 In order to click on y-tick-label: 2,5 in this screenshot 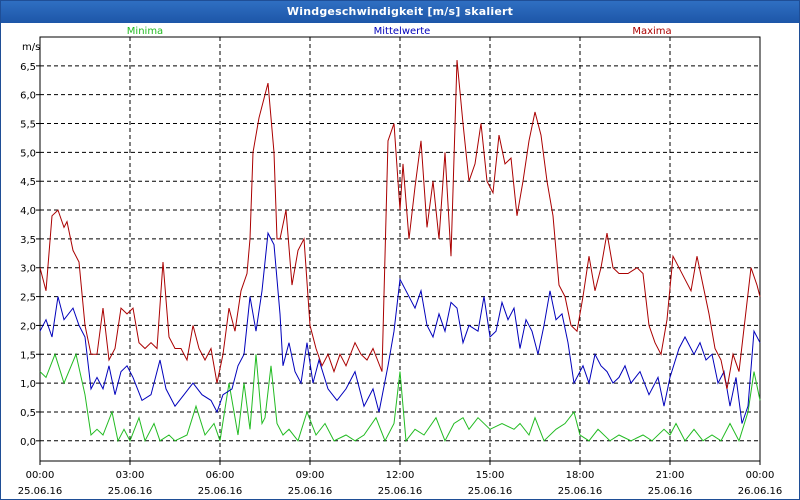, I will do `click(28, 298)`.